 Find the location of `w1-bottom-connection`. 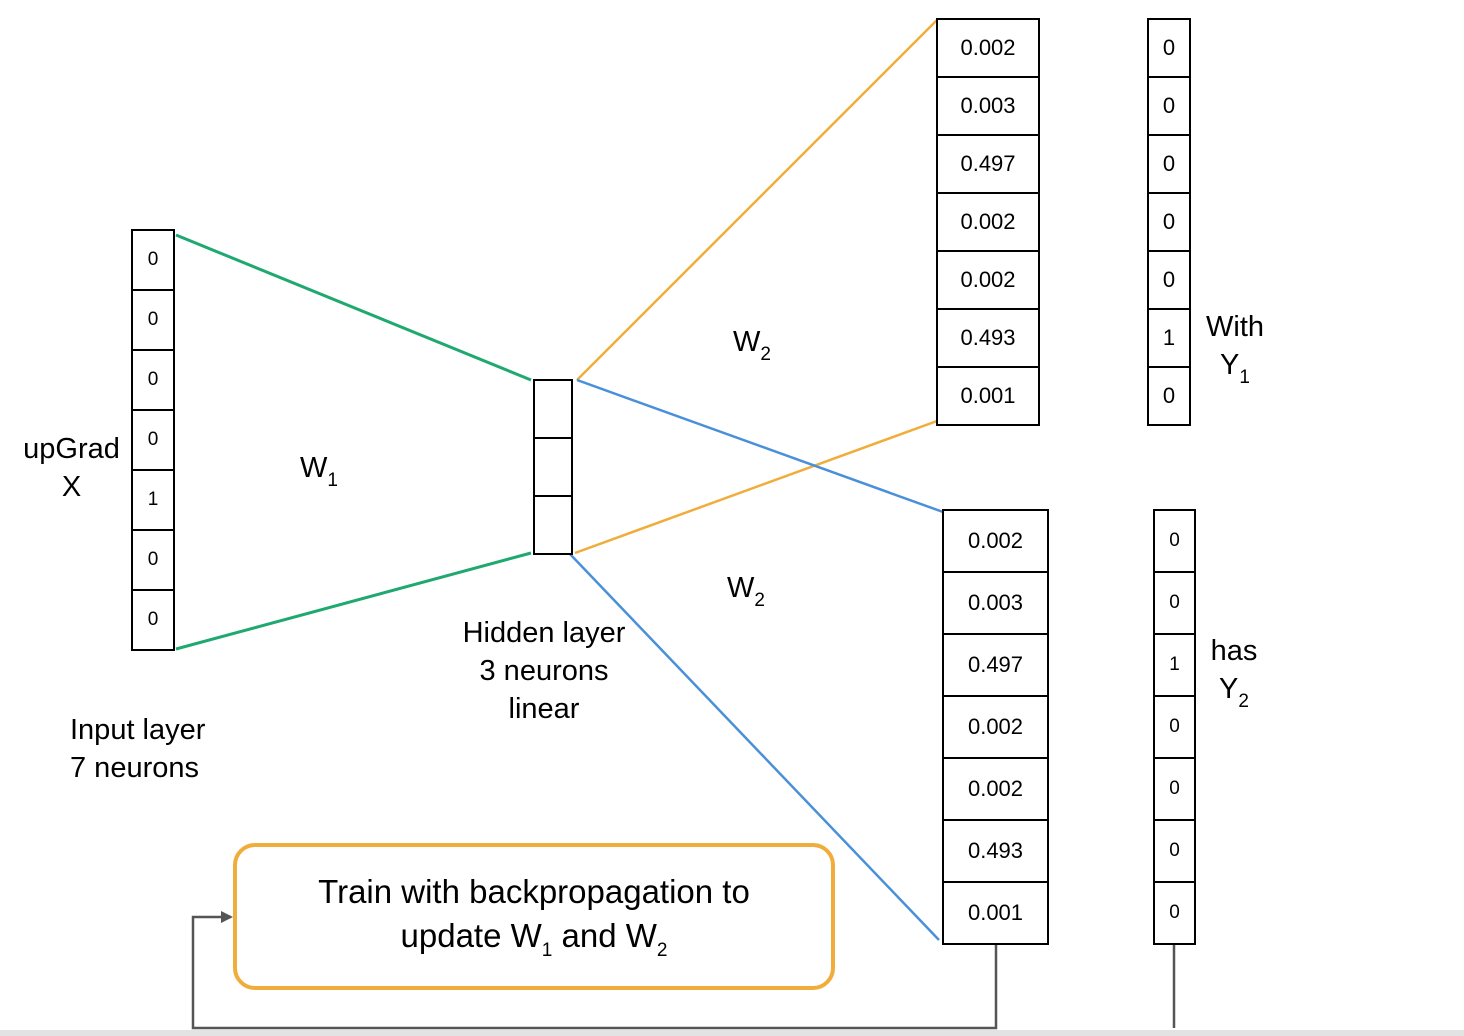

w1-bottom-connection is located at coordinates (353, 601).